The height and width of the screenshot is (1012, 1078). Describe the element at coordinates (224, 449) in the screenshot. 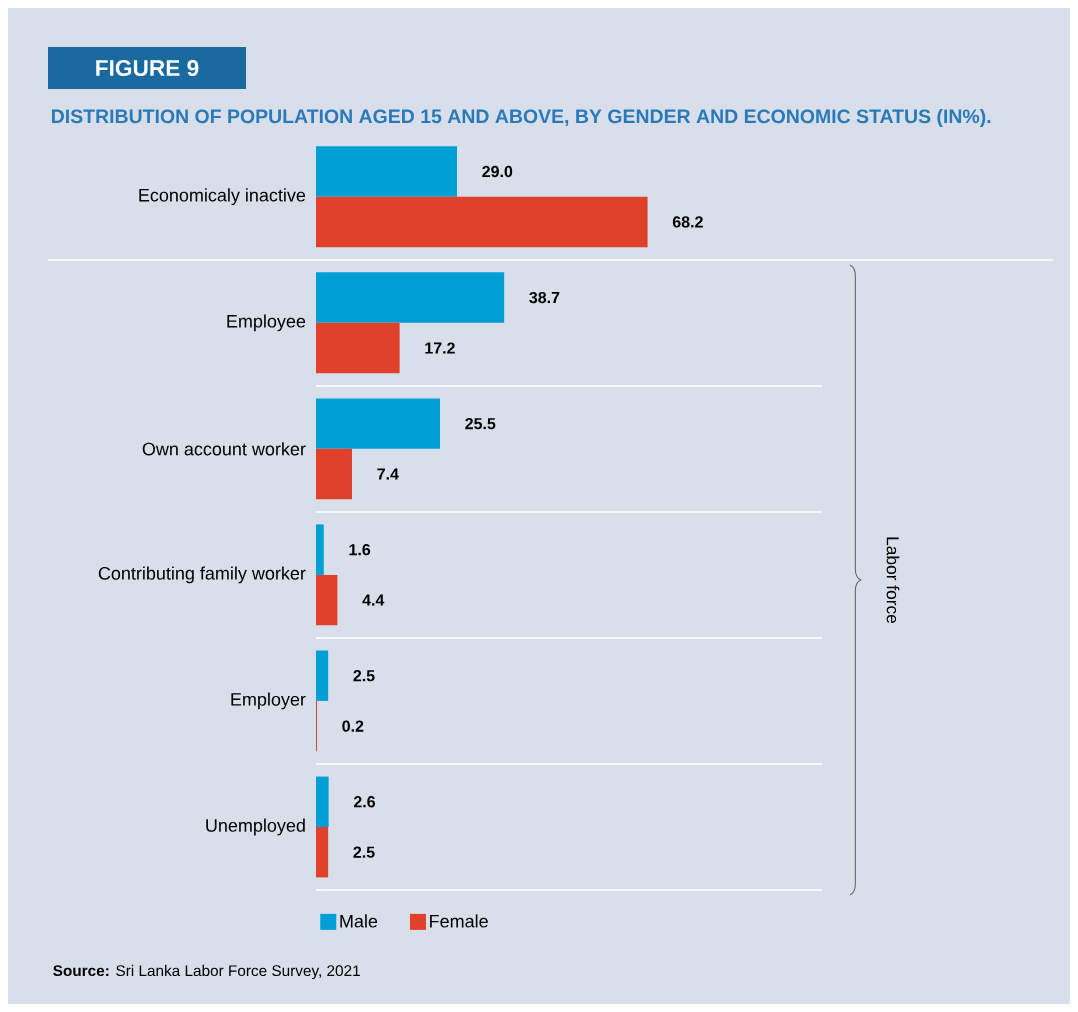

I see `y-tick-label: Own account worker` at that location.